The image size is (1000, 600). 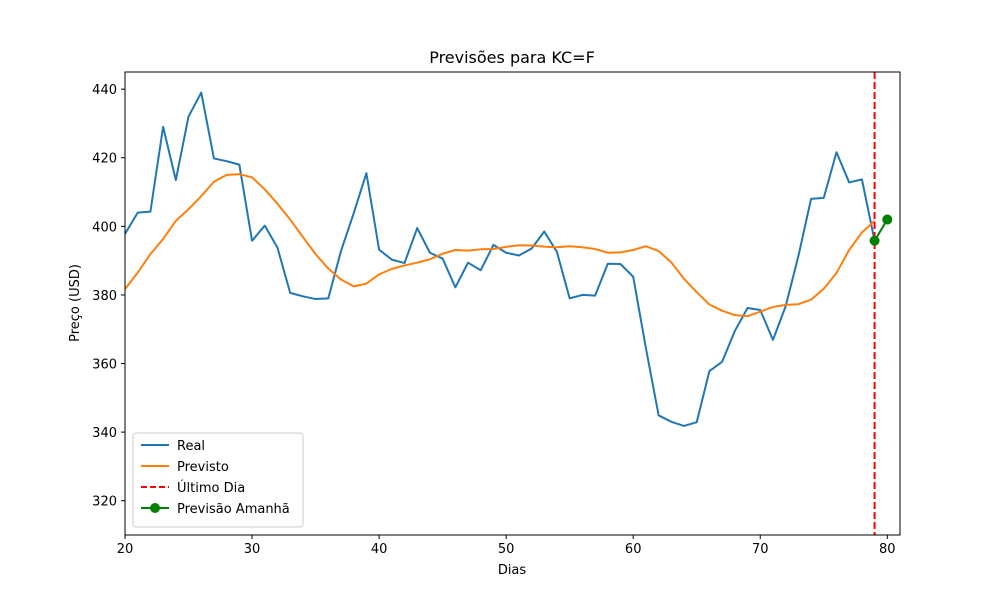 I want to click on x-tick-label: 40, so click(x=379, y=549).